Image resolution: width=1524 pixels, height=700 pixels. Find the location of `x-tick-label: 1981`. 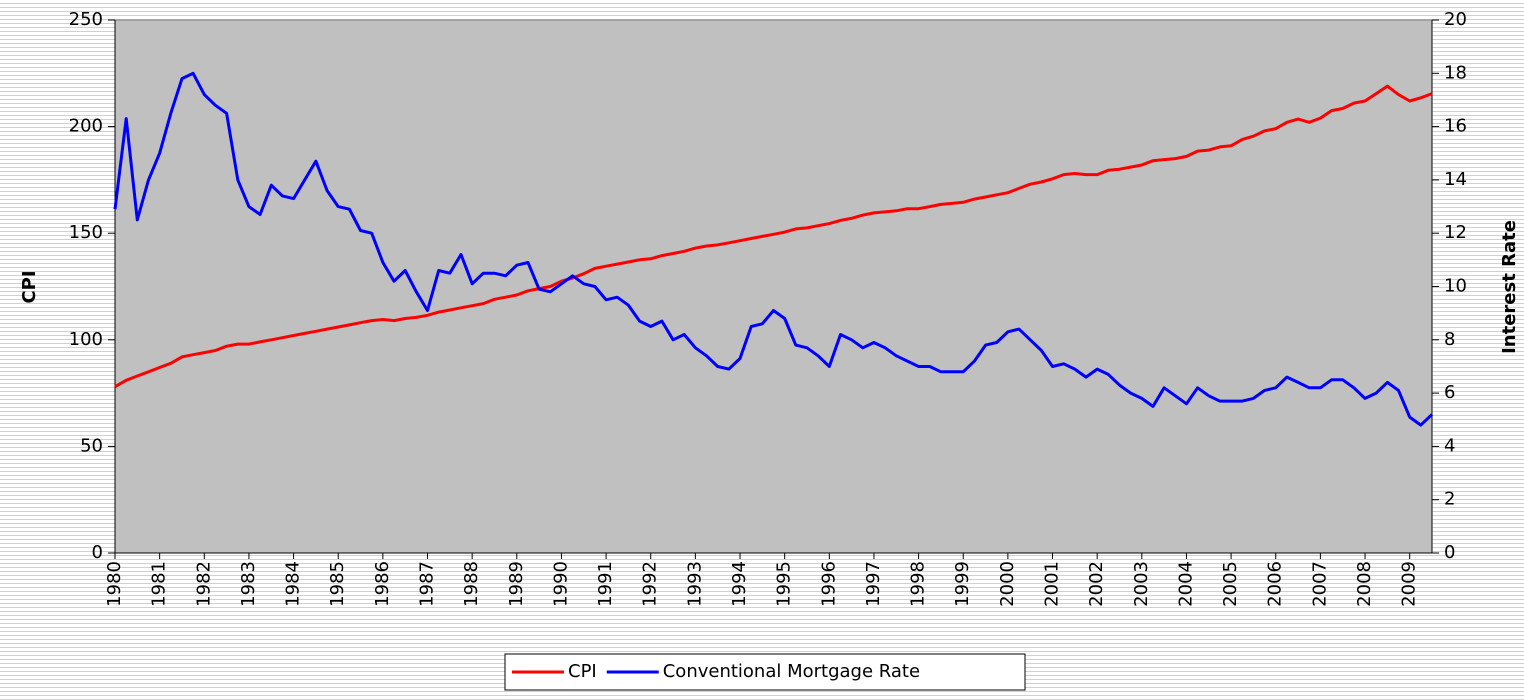

x-tick-label: 1981 is located at coordinates (159, 584).